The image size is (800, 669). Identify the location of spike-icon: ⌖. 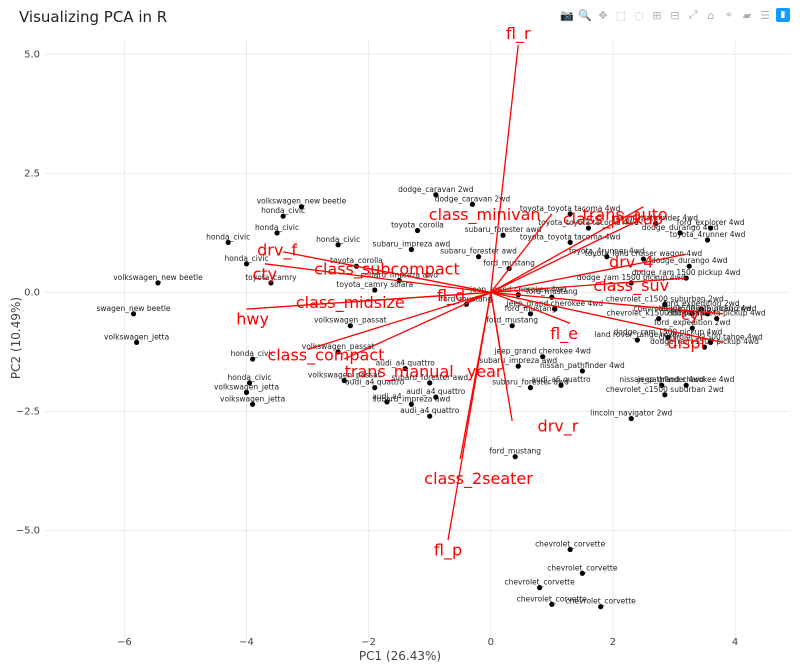
(729, 14).